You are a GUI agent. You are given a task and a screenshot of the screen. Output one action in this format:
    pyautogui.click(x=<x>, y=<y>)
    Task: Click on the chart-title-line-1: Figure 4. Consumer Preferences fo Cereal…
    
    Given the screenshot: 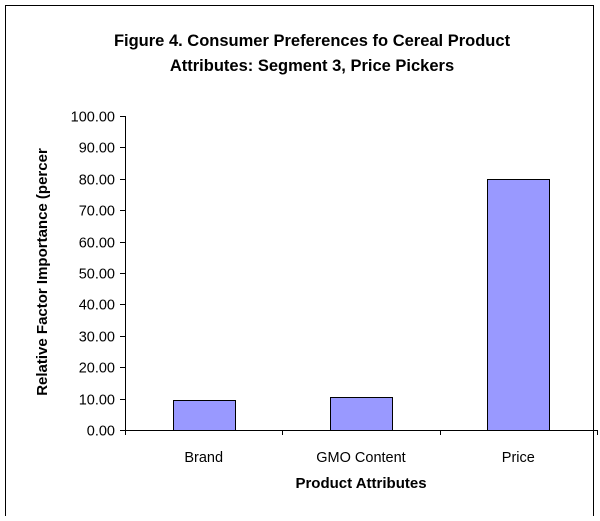 What is the action you would take?
    pyautogui.click(x=312, y=41)
    